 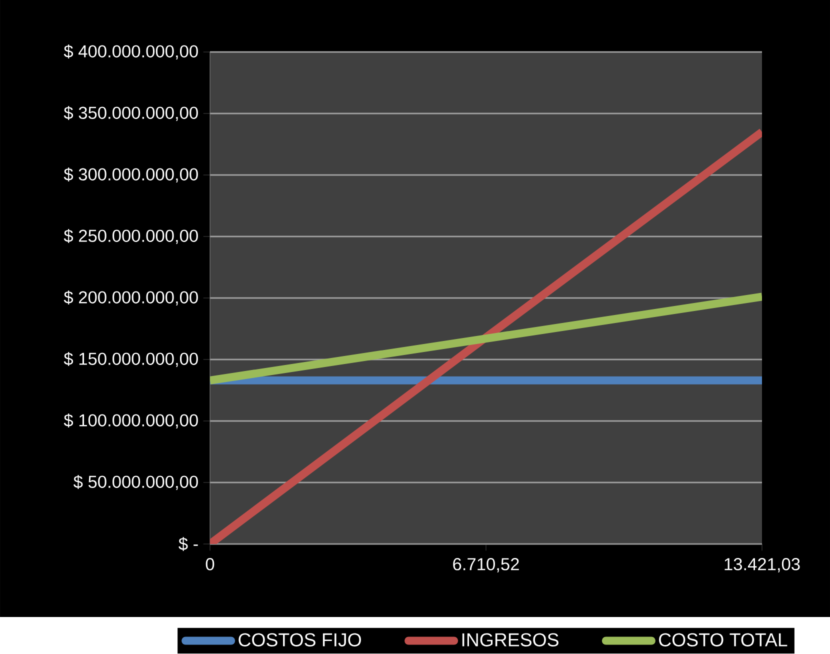 I want to click on legend-label: COSTO TOTAL, so click(x=723, y=640).